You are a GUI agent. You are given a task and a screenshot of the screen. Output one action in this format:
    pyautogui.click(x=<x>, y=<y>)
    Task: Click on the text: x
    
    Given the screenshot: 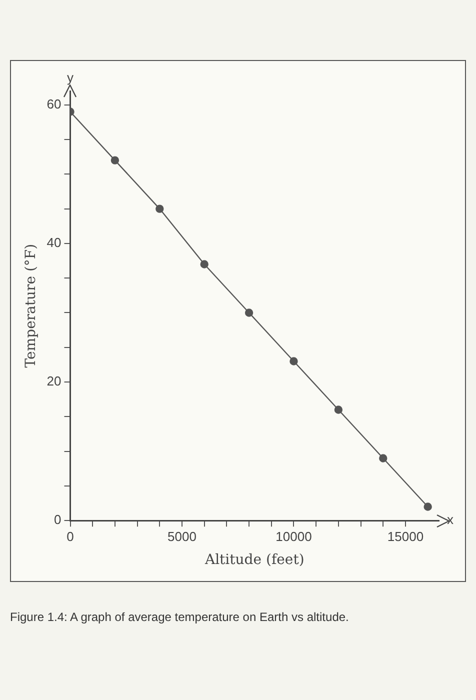 What is the action you would take?
    pyautogui.click(x=450, y=520)
    